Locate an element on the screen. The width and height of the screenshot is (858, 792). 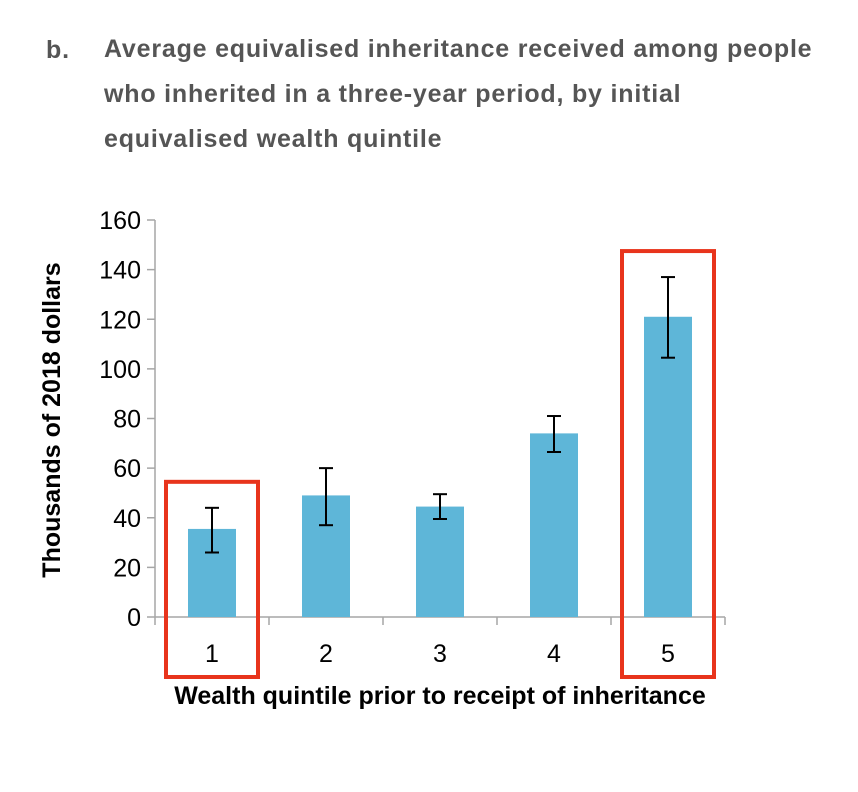
x-tick-label: 3 is located at coordinates (440, 654).